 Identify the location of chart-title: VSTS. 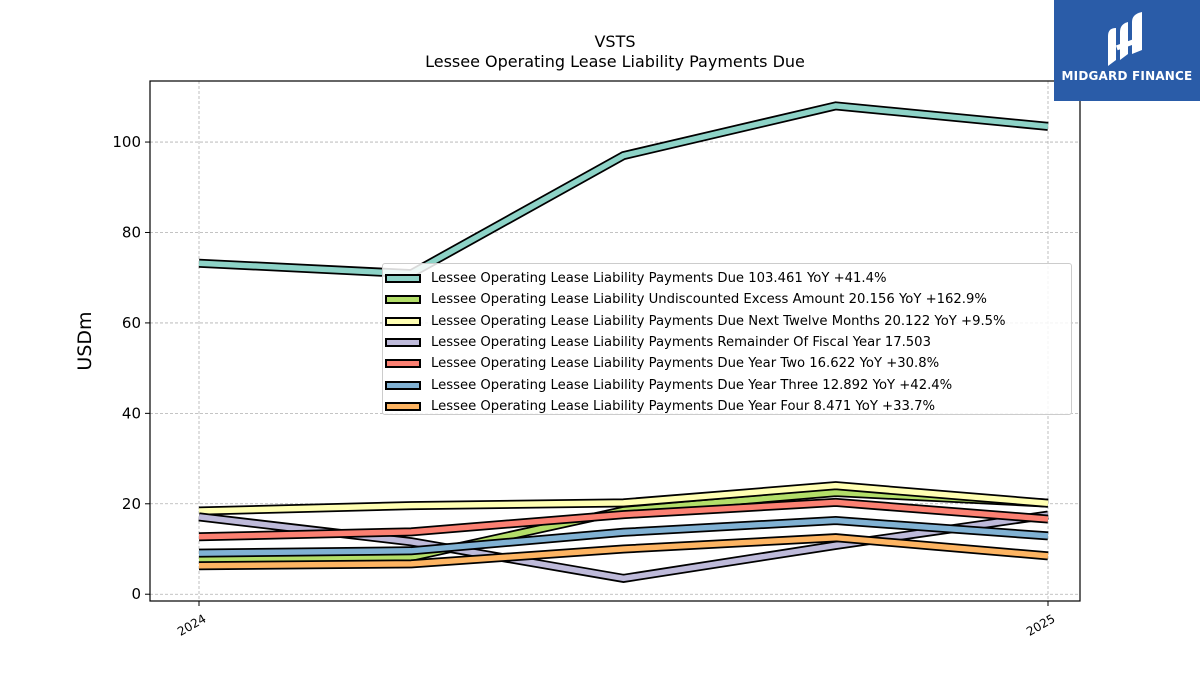
(615, 41).